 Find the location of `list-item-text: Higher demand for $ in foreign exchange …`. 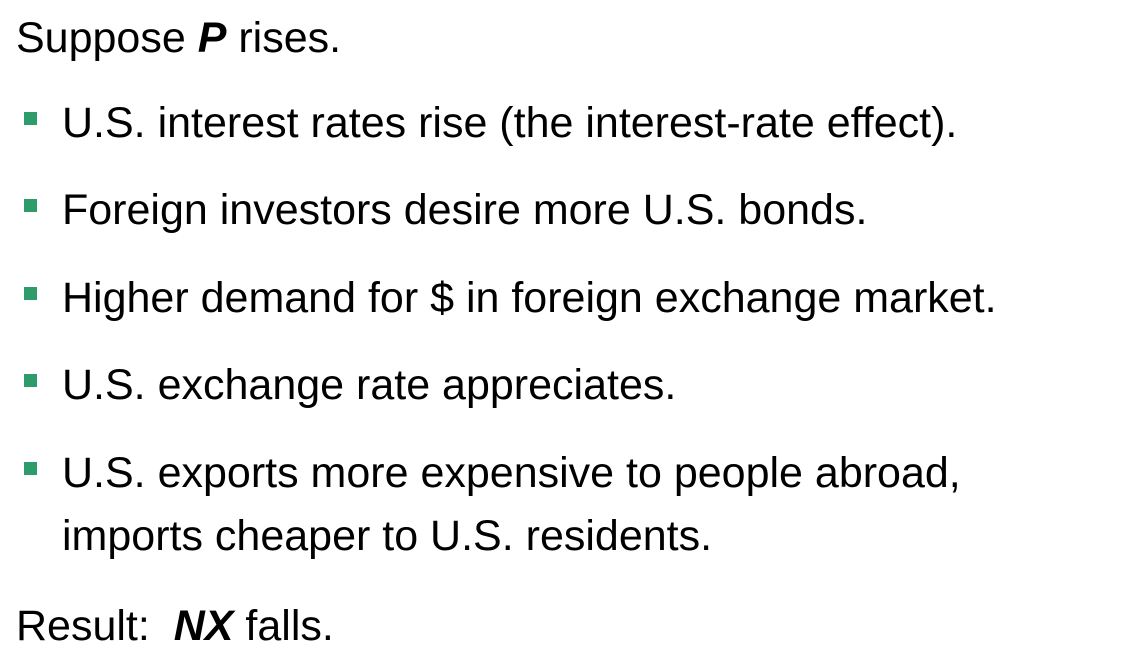

list-item-text: Higher demand for $ in foreign exchange … is located at coordinates (529, 298).